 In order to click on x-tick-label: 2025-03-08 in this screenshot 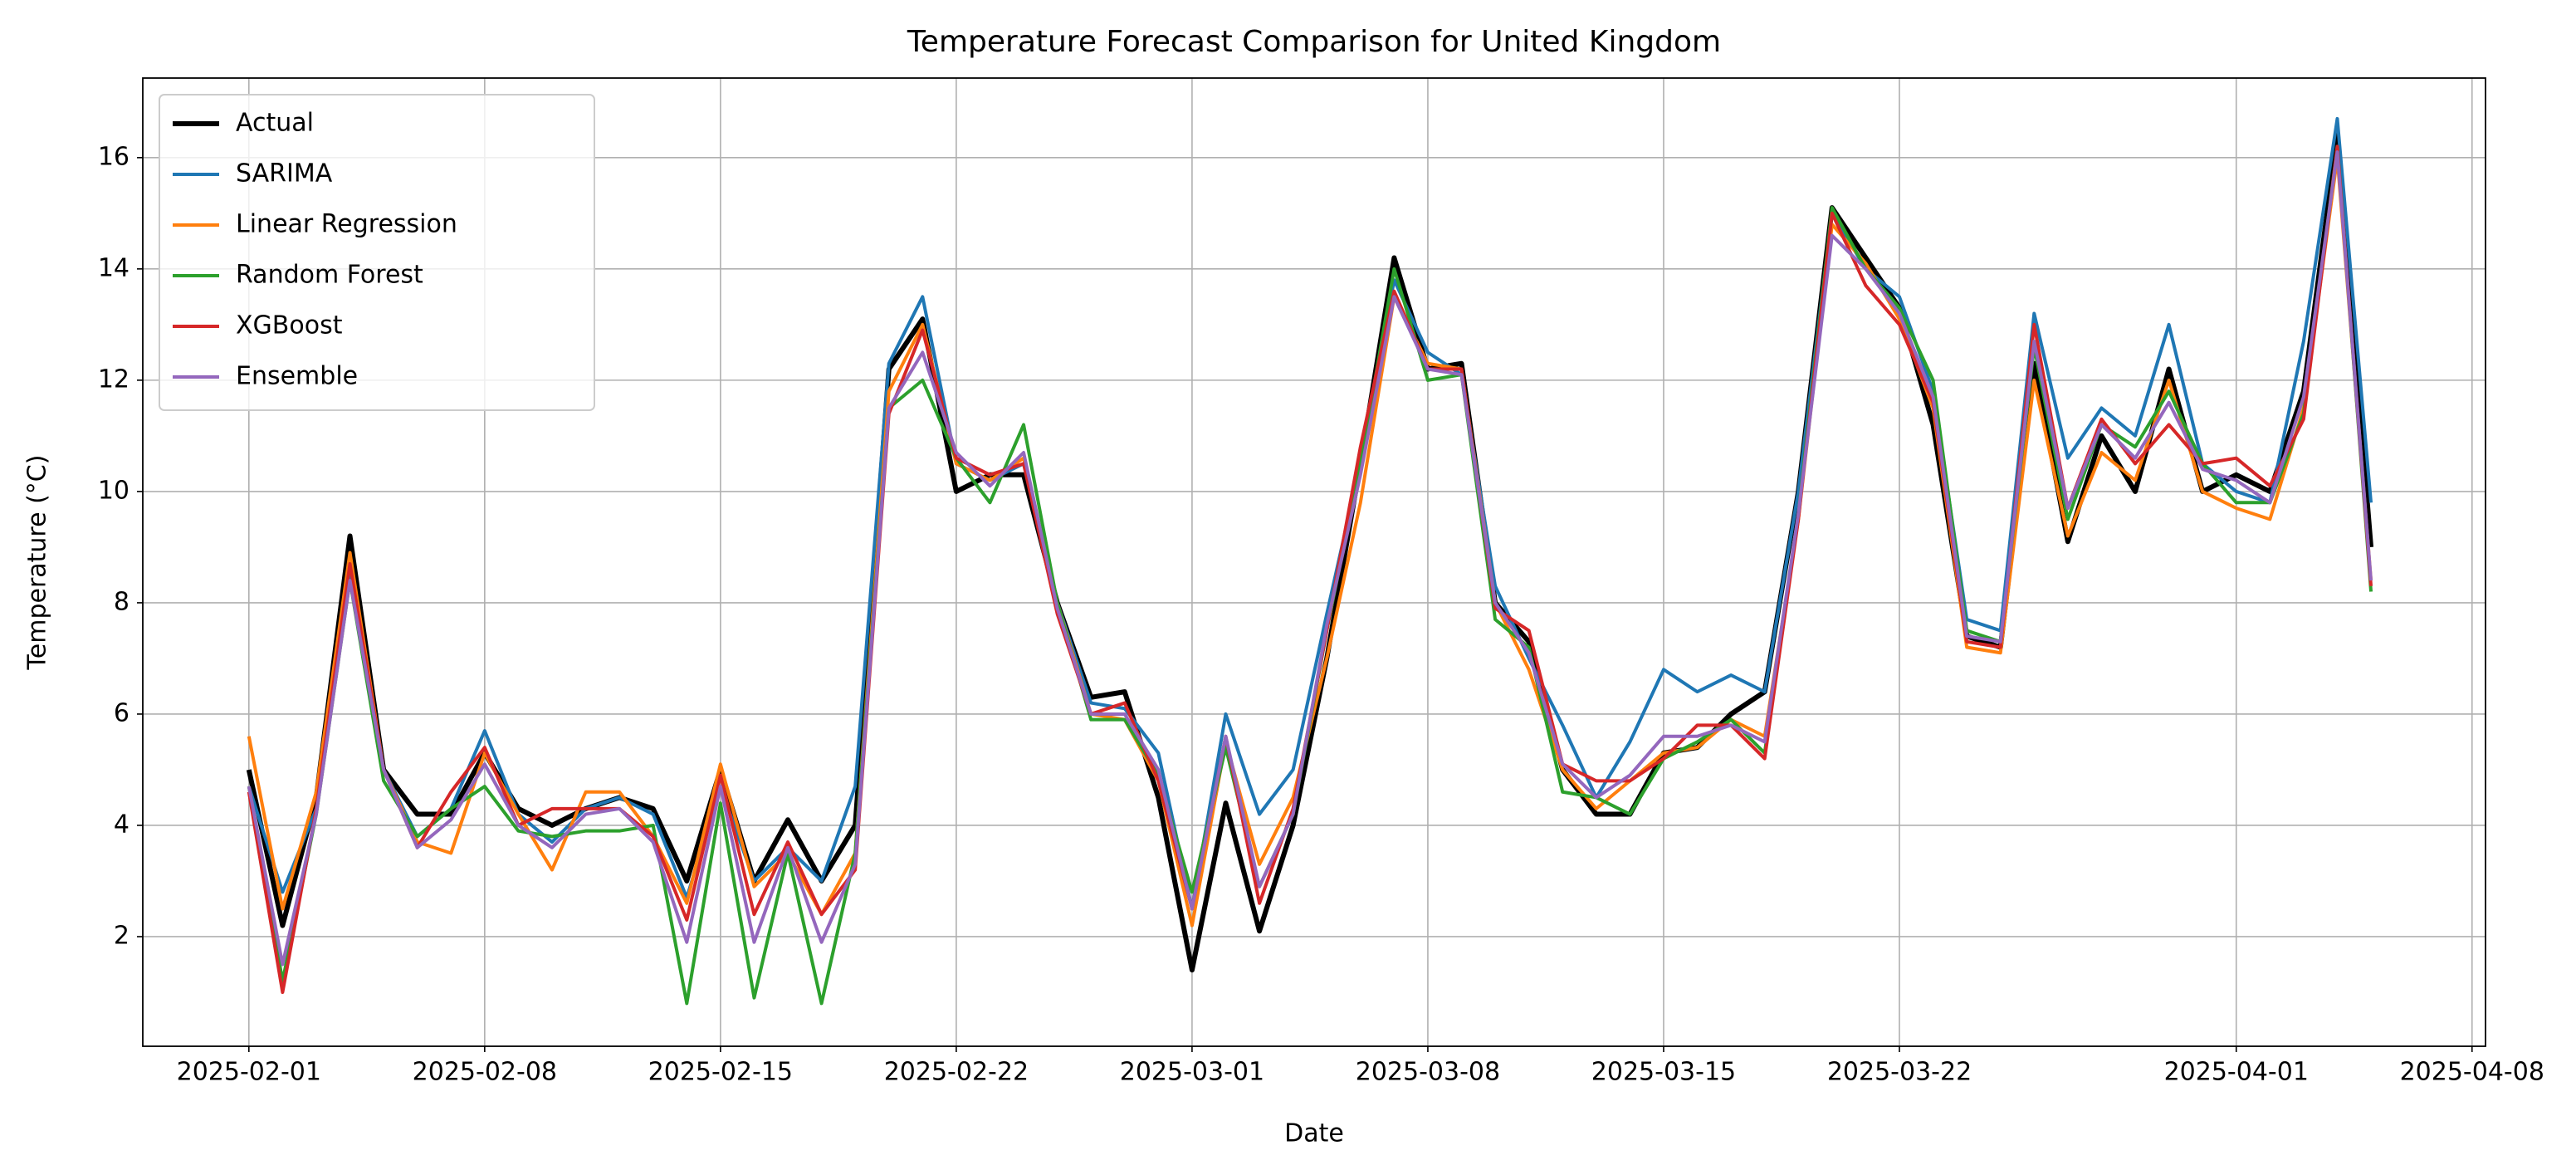, I will do `click(1428, 1072)`.